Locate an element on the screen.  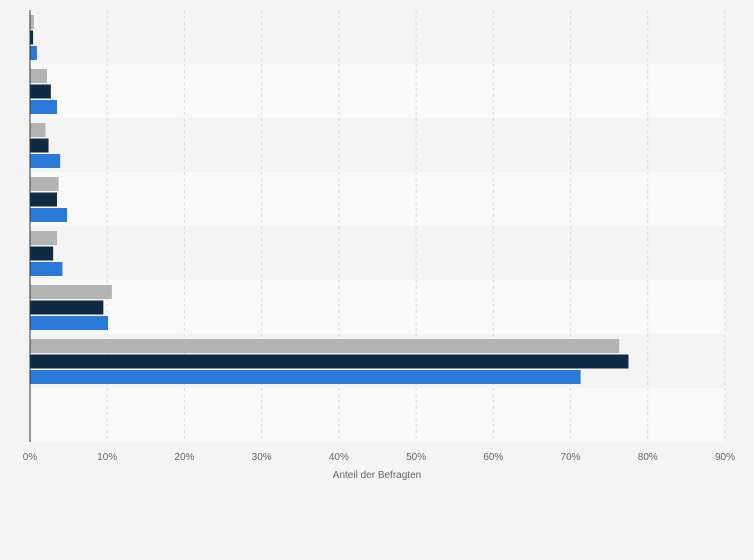
x-tick-label: 90% is located at coordinates (725, 457).